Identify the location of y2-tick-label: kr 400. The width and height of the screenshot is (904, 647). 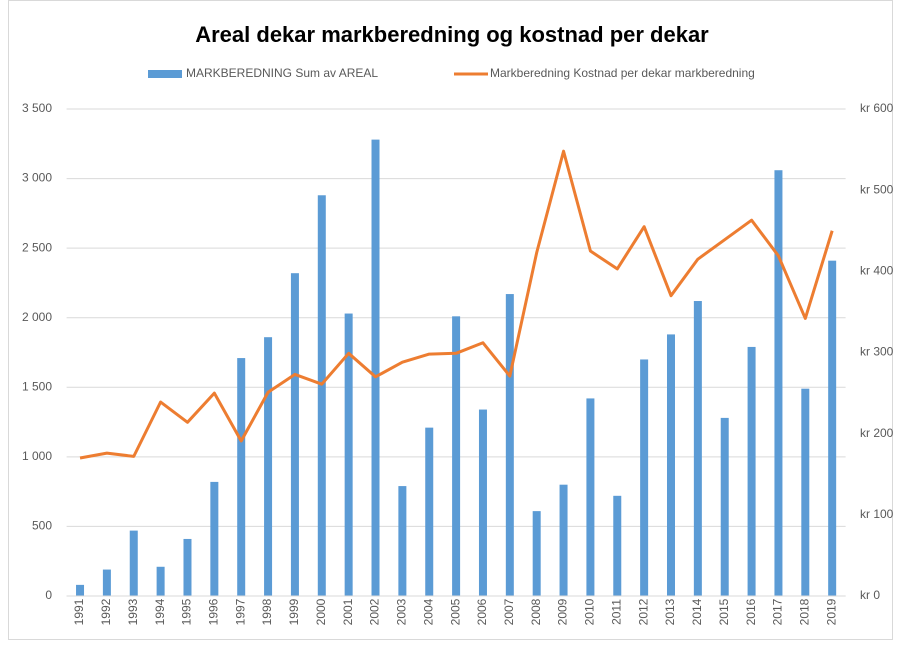
(877, 271).